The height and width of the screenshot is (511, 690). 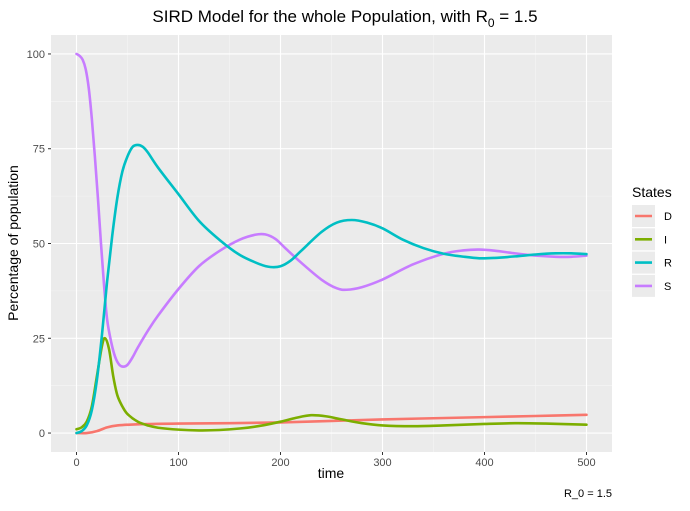 I want to click on series-line-d, so click(x=331, y=424).